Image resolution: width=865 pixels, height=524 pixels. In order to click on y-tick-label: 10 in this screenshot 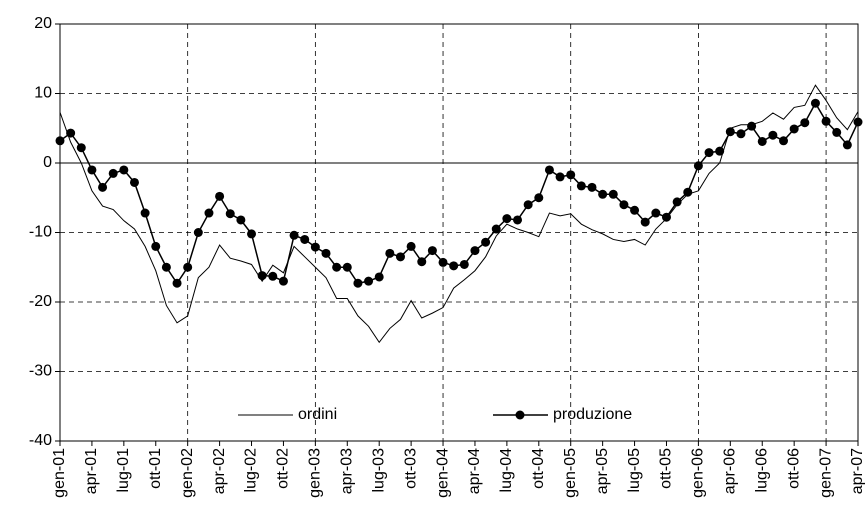, I will do `click(43, 93)`.